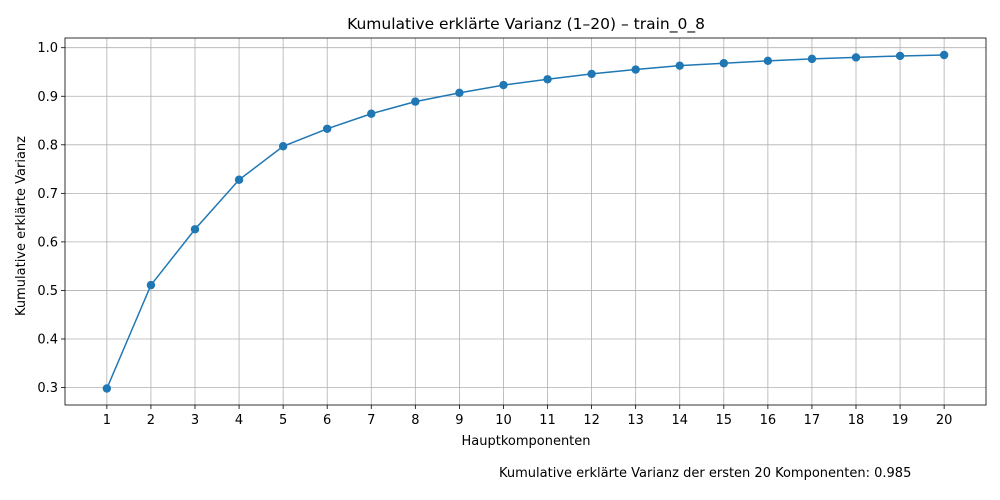 Image resolution: width=1000 pixels, height=500 pixels. What do you see at coordinates (371, 420) in the screenshot?
I see `x-tick-label: 7` at bounding box center [371, 420].